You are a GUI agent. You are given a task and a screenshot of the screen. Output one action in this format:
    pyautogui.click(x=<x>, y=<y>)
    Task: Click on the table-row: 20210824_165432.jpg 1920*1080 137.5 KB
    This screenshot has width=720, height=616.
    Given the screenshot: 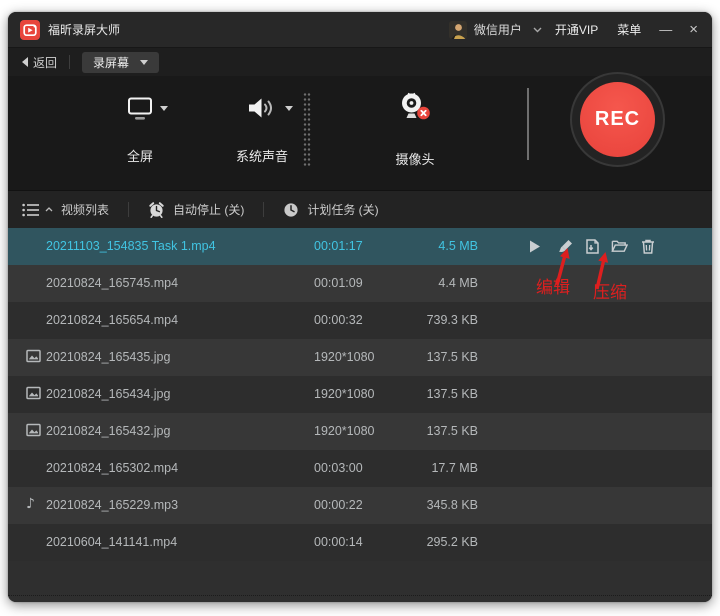 What is the action you would take?
    pyautogui.click(x=360, y=431)
    